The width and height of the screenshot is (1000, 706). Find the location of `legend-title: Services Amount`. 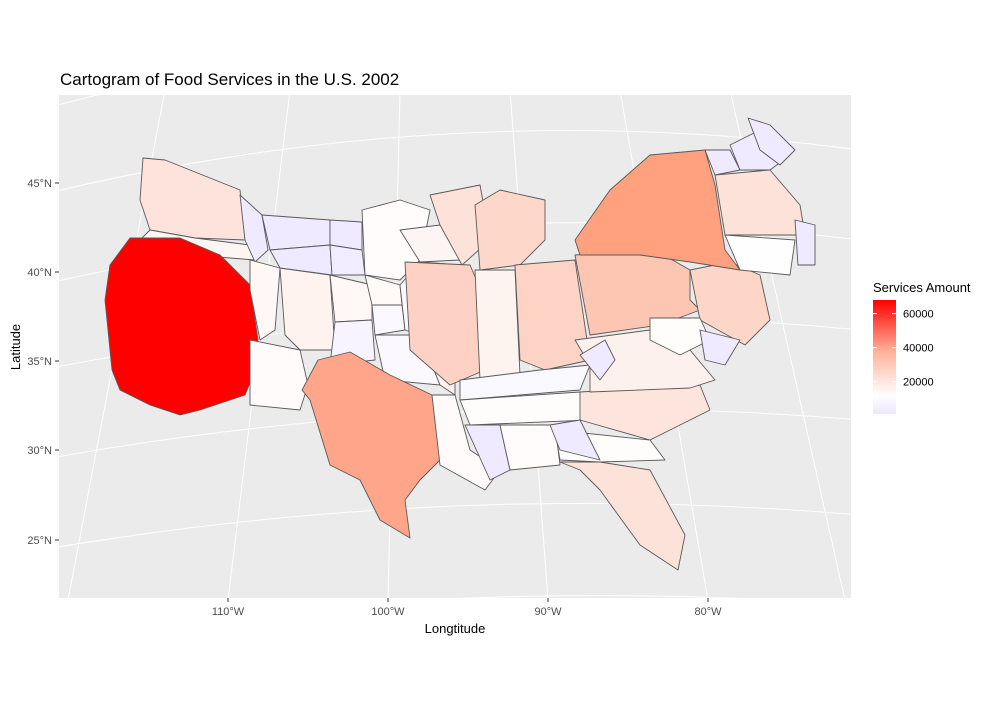

legend-title: Services Amount is located at coordinates (922, 287).